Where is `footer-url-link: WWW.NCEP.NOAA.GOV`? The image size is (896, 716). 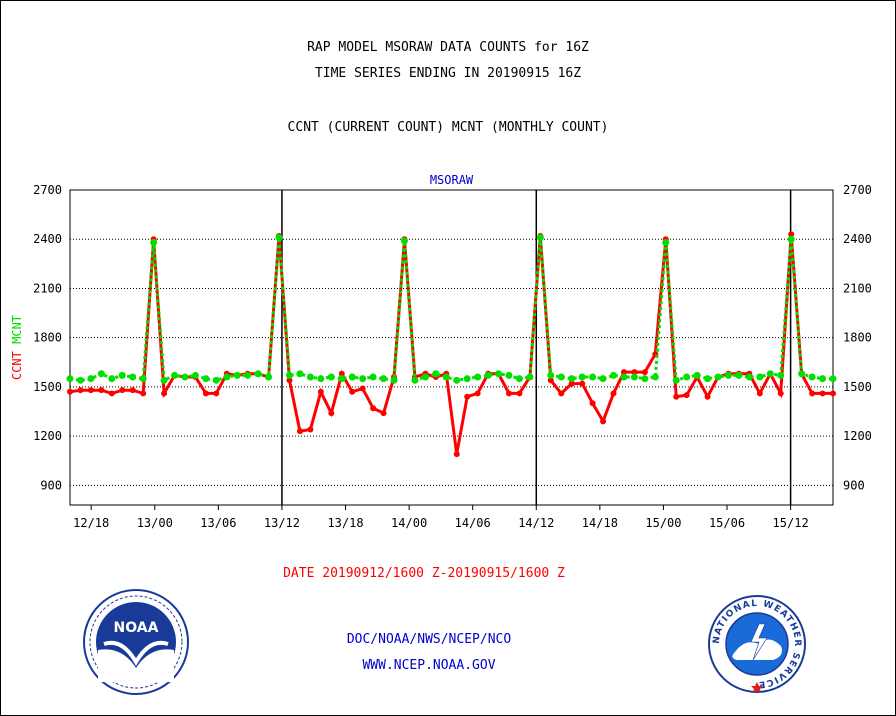 footer-url-link: WWW.NCEP.NOAA.GOV is located at coordinates (429, 665).